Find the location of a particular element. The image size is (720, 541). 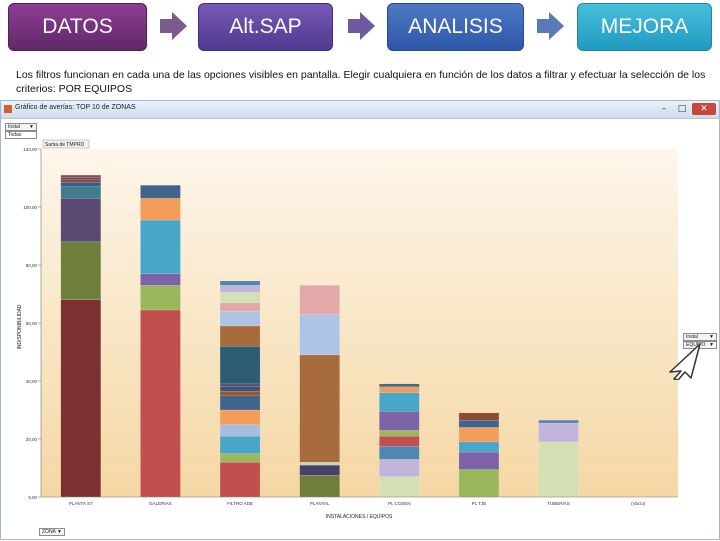

app-icon is located at coordinates (8, 109).